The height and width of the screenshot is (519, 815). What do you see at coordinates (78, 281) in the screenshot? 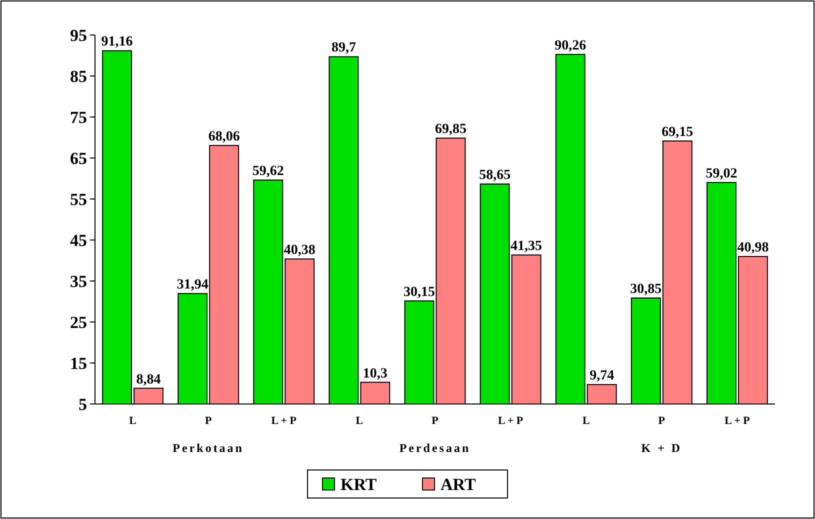
I see `y-tick-label: 35` at bounding box center [78, 281].